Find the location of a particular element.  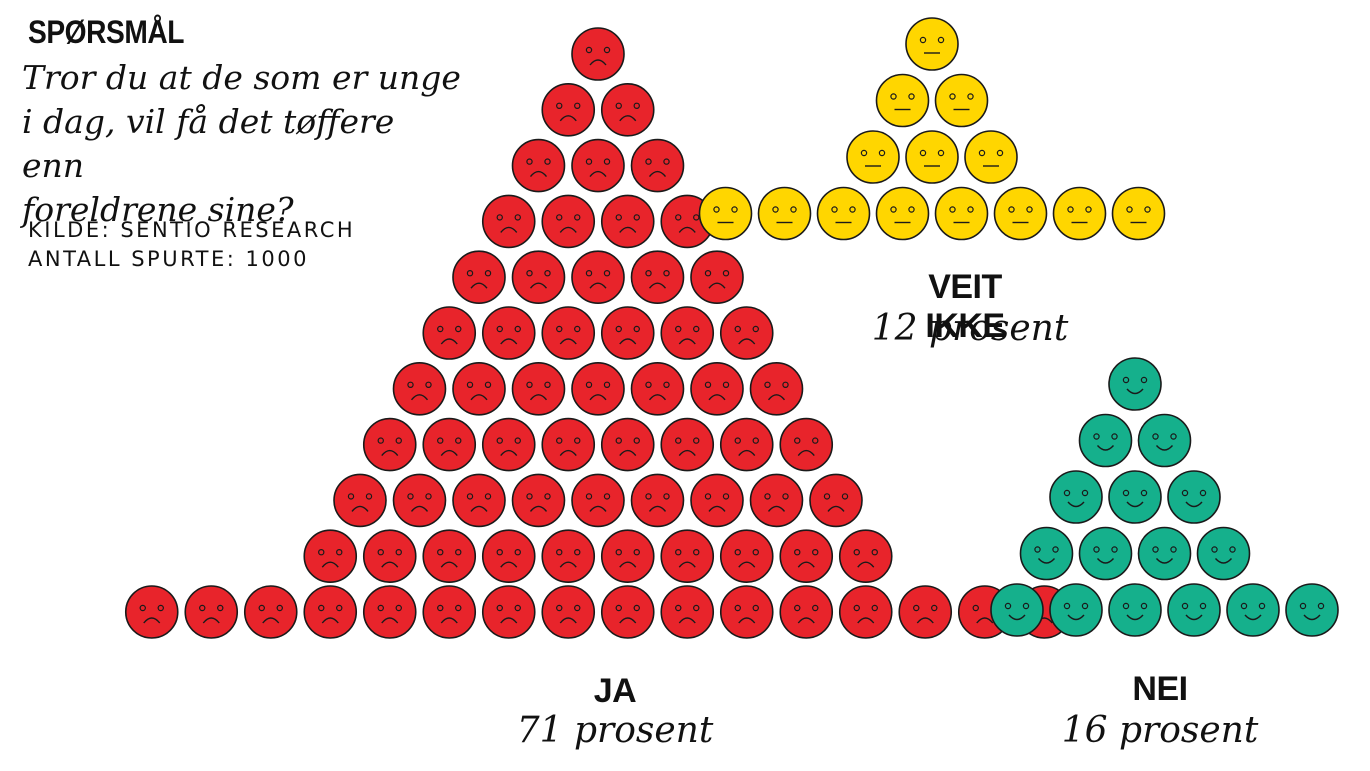

category-label-ja: JA is located at coordinates (615, 691).